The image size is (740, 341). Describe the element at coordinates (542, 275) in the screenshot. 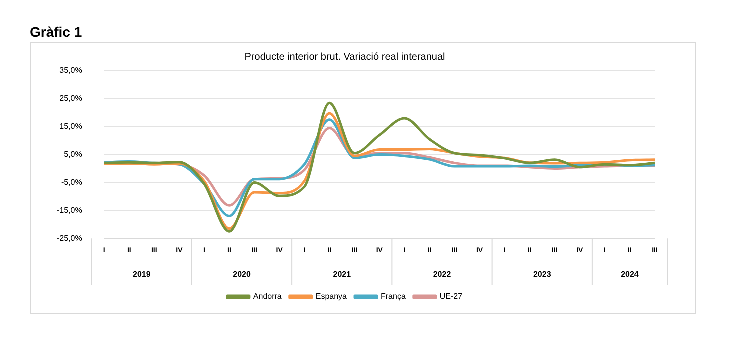

I see `text: 2023` at that location.